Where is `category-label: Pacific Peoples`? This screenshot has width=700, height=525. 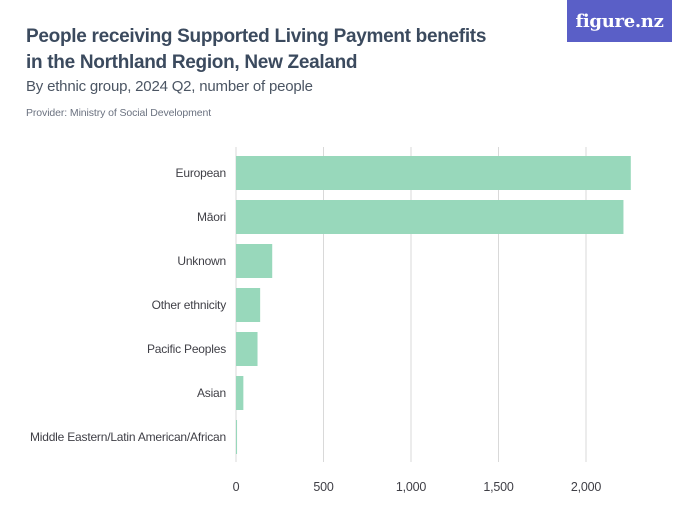
category-label: Pacific Peoples is located at coordinates (186, 349).